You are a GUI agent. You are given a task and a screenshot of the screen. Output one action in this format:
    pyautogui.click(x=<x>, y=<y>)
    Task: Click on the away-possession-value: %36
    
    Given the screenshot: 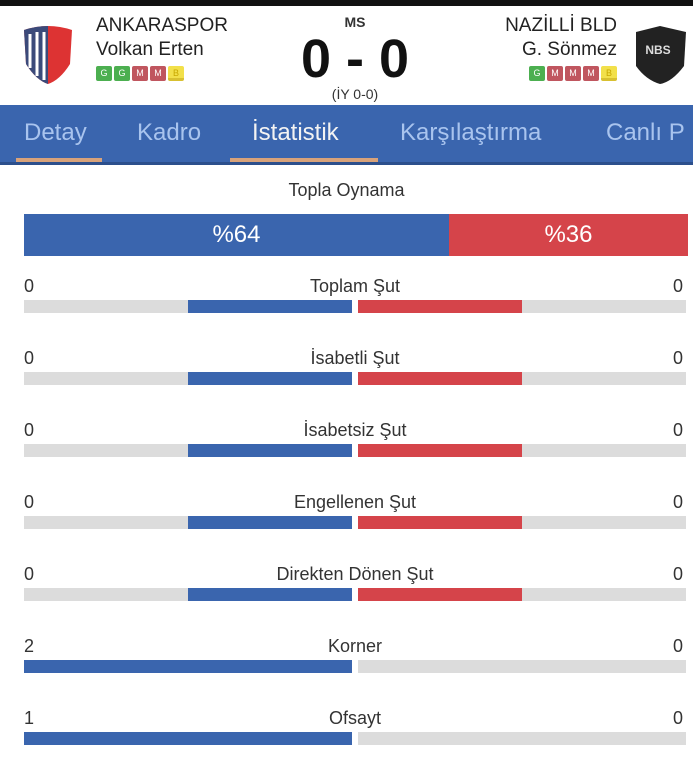 What is the action you would take?
    pyautogui.click(x=568, y=234)
    